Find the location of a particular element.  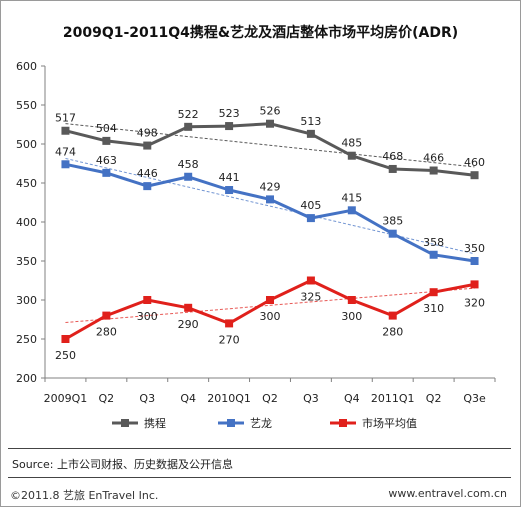

data-label: 358 is located at coordinates (433, 242).